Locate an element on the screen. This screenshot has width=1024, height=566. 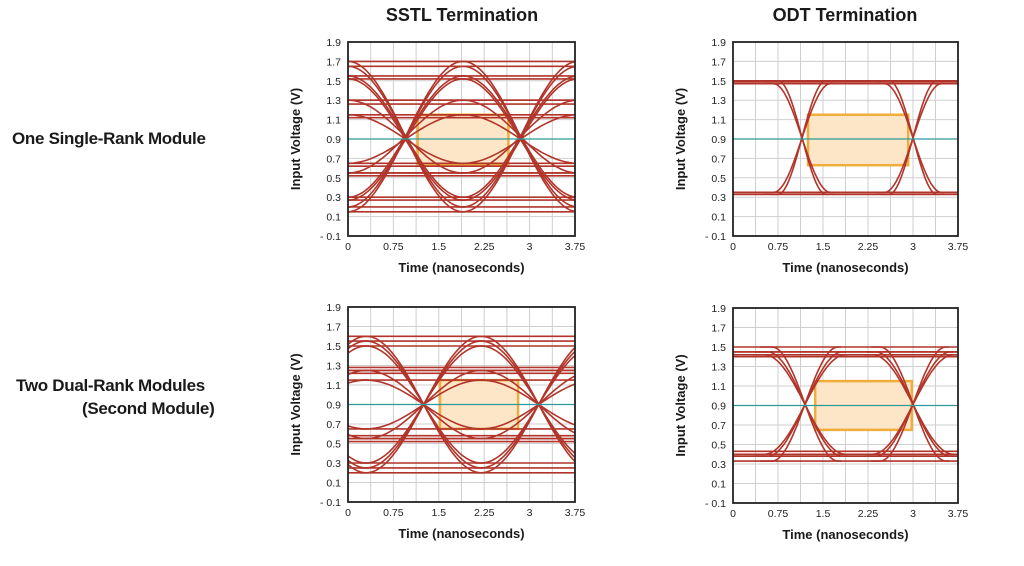
row-label-two-dual-rank: Two Dual-Rank Modules is located at coordinates (110, 385).